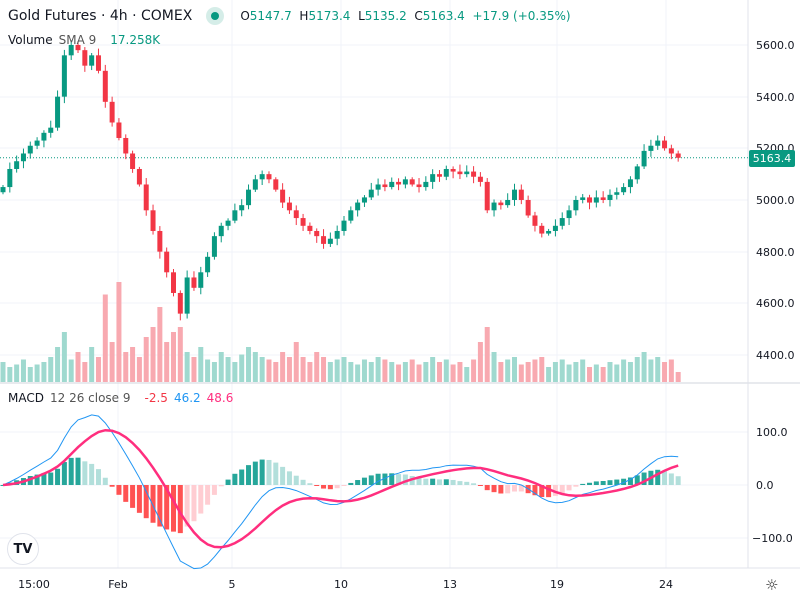  I want to click on volume-legend: Volume SMA 9 17.258K, so click(84, 40).